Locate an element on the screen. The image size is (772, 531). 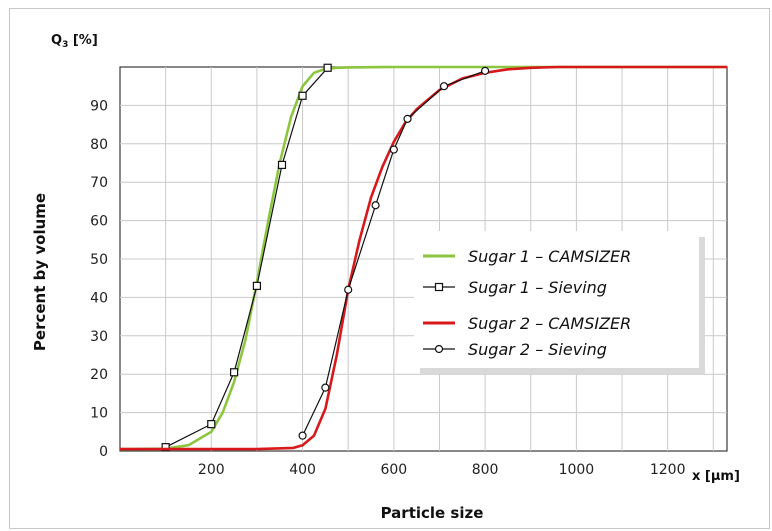
legend-item: Sugar 1 – CAMSIZER is located at coordinates (527, 256).